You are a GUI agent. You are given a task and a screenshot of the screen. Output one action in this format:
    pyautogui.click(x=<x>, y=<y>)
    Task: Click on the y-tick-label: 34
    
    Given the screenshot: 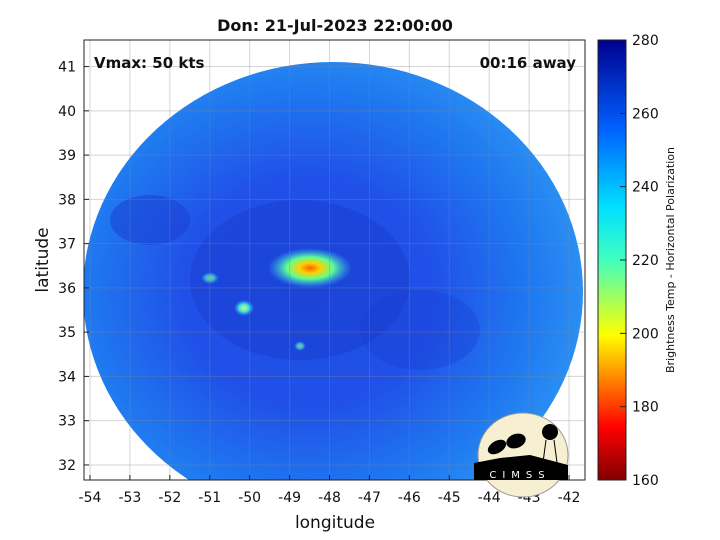 What is the action you would take?
    pyautogui.click(x=67, y=377)
    